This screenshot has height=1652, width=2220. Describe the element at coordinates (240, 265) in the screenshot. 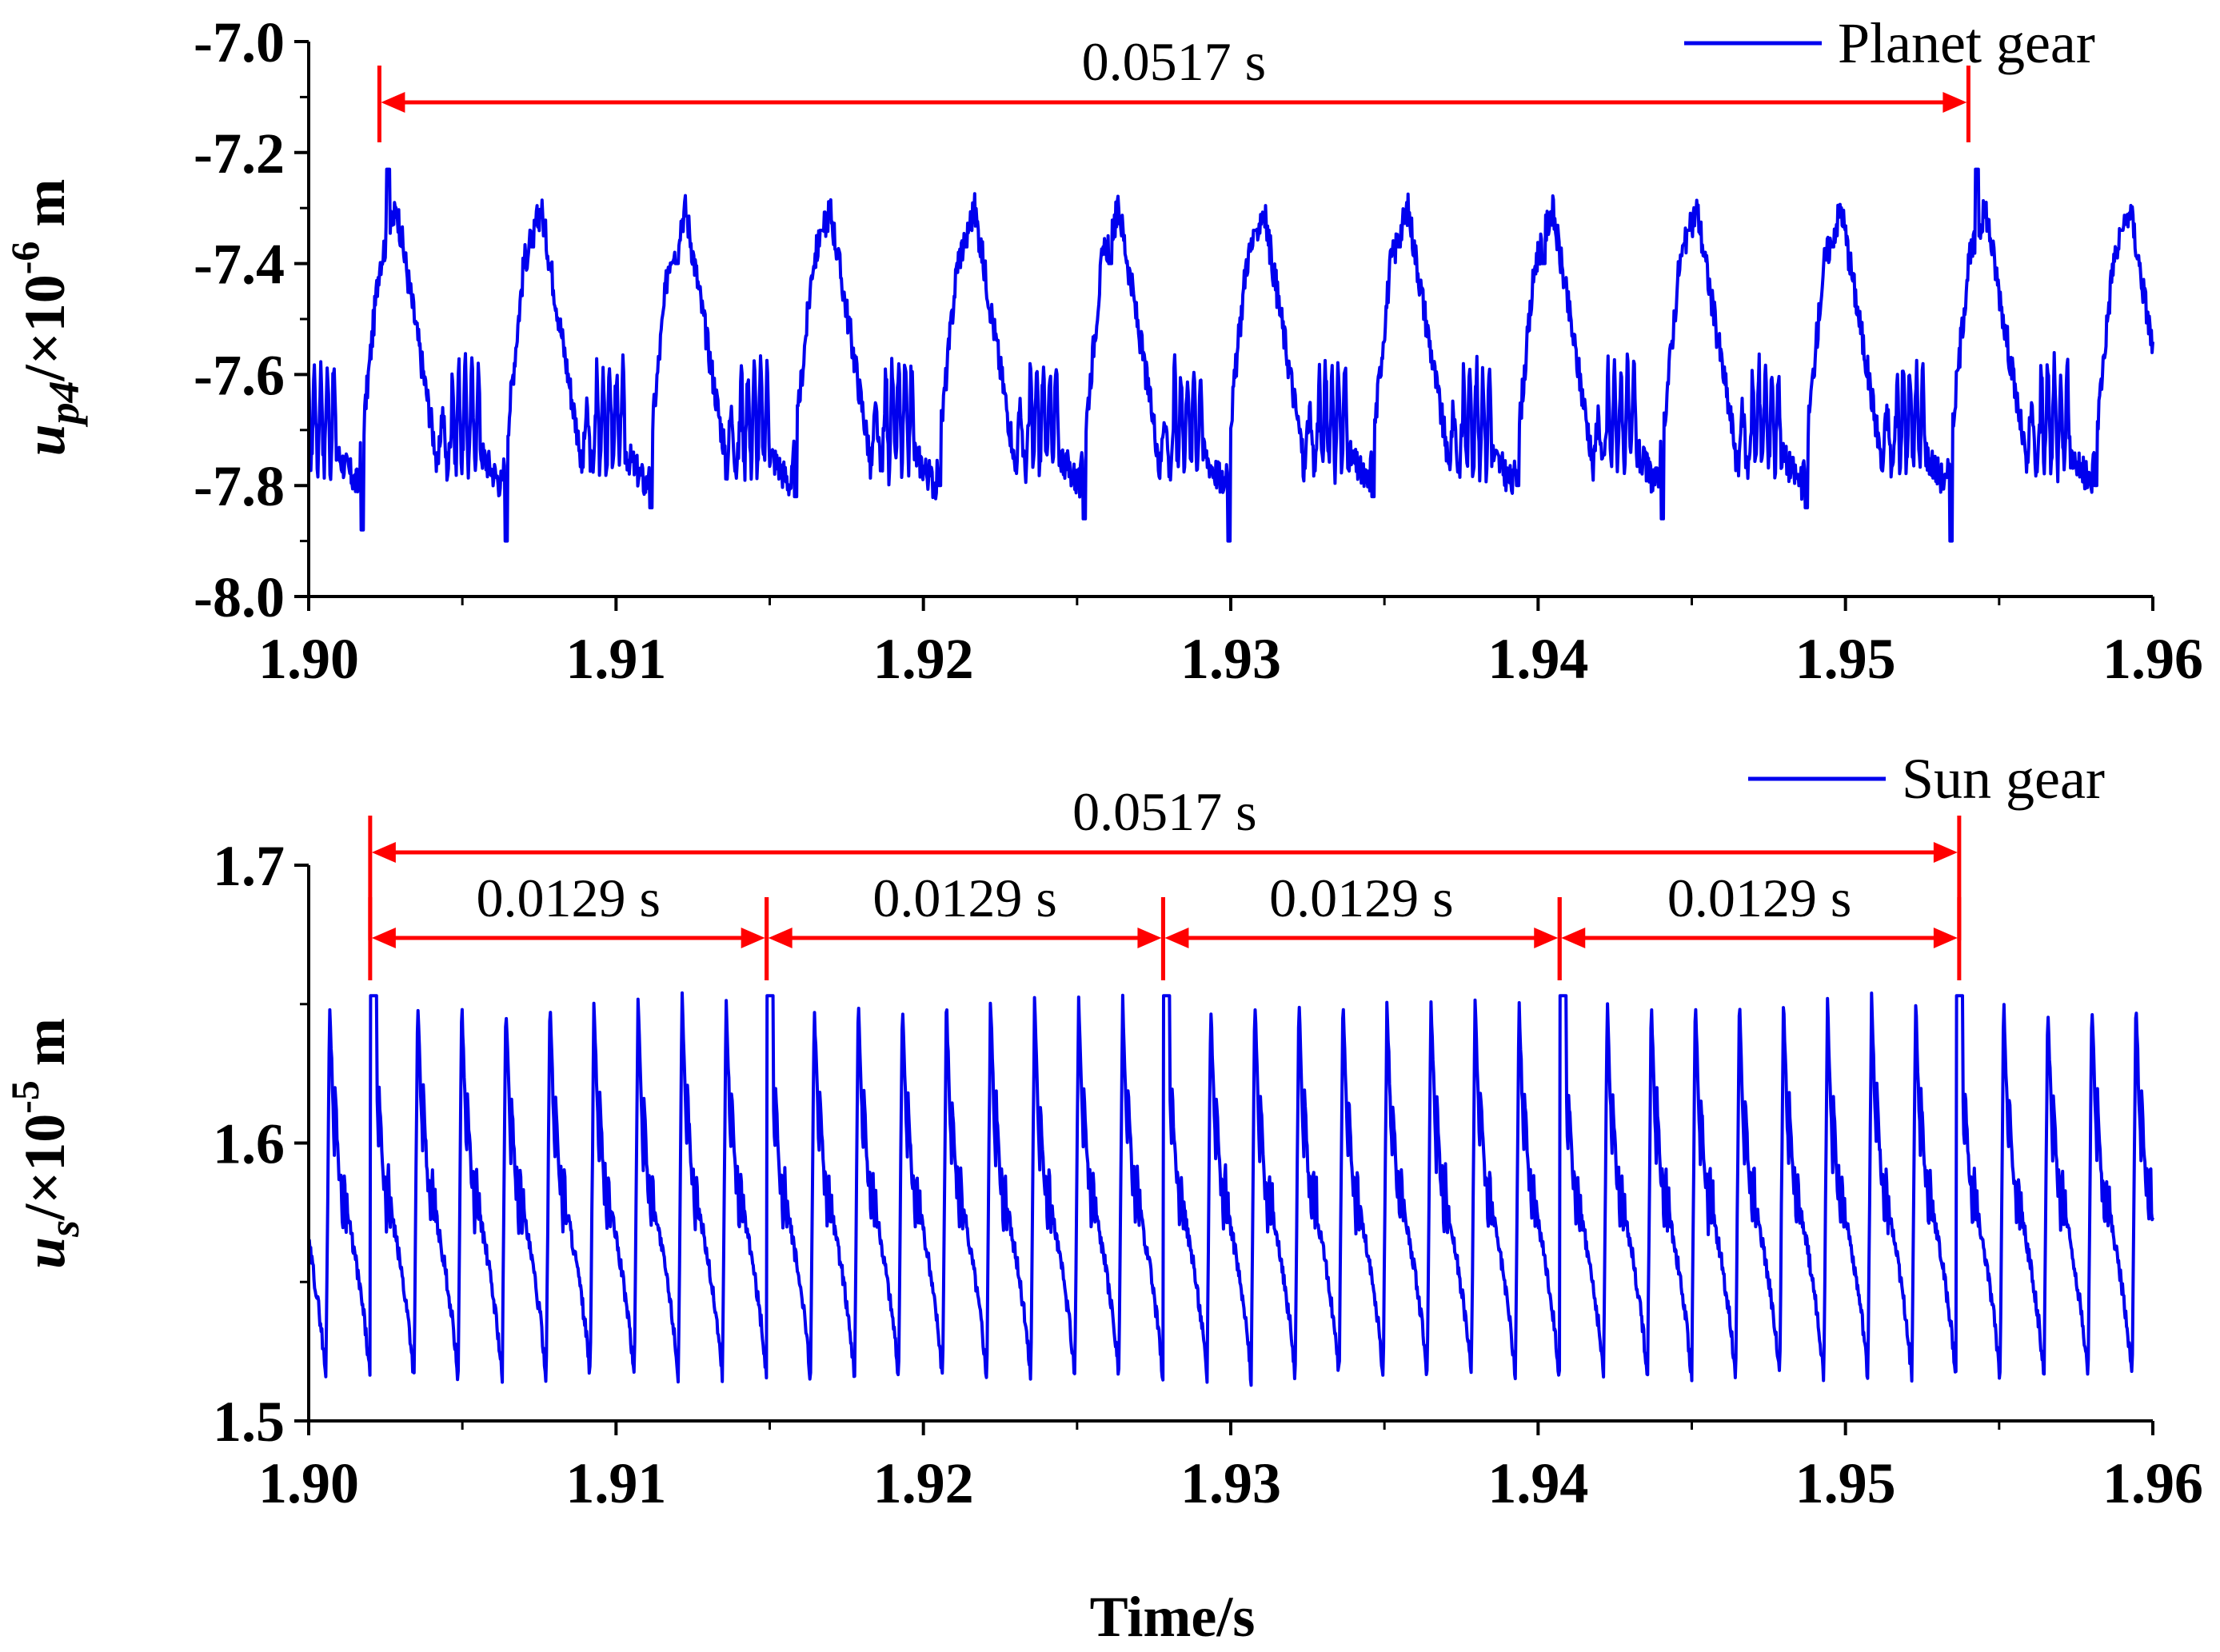

I see `y-tick-label: -7.4` at that location.